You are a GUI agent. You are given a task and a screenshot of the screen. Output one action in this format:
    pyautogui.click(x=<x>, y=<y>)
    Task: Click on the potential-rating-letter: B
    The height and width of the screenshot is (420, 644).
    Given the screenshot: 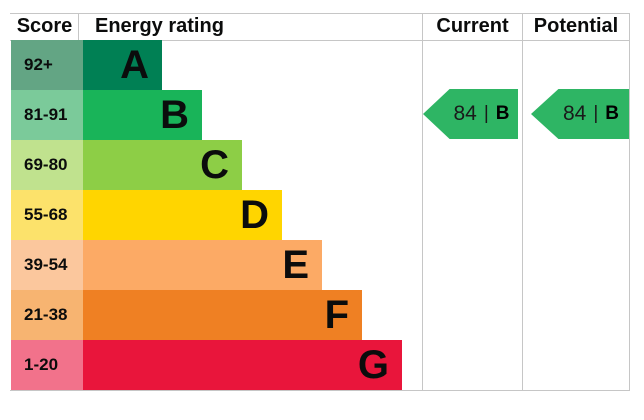 What is the action you would take?
    pyautogui.click(x=612, y=113)
    